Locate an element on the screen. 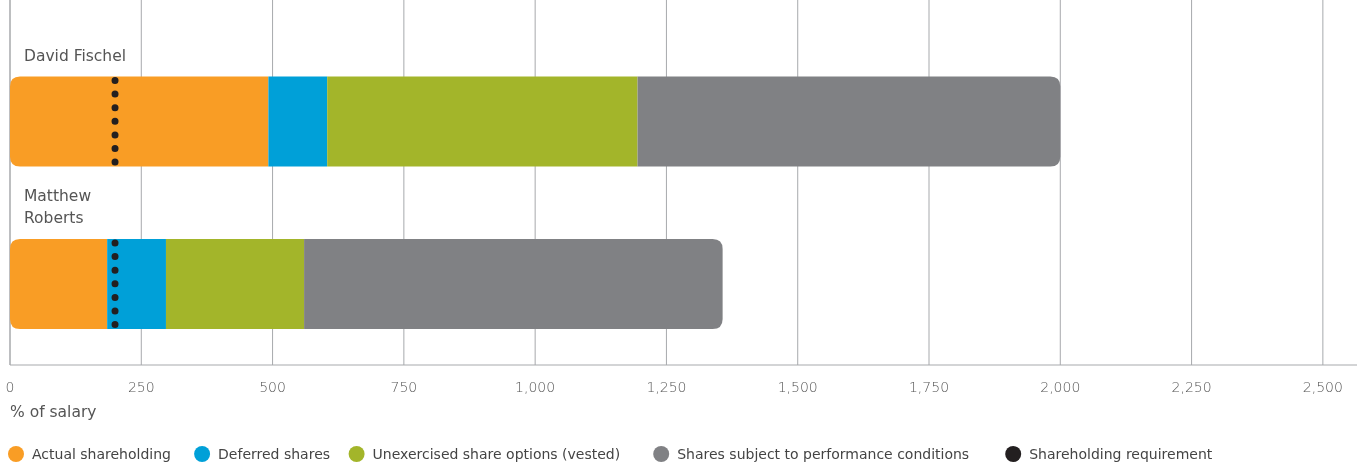  x-tick-label: 1,750 is located at coordinates (929, 387).